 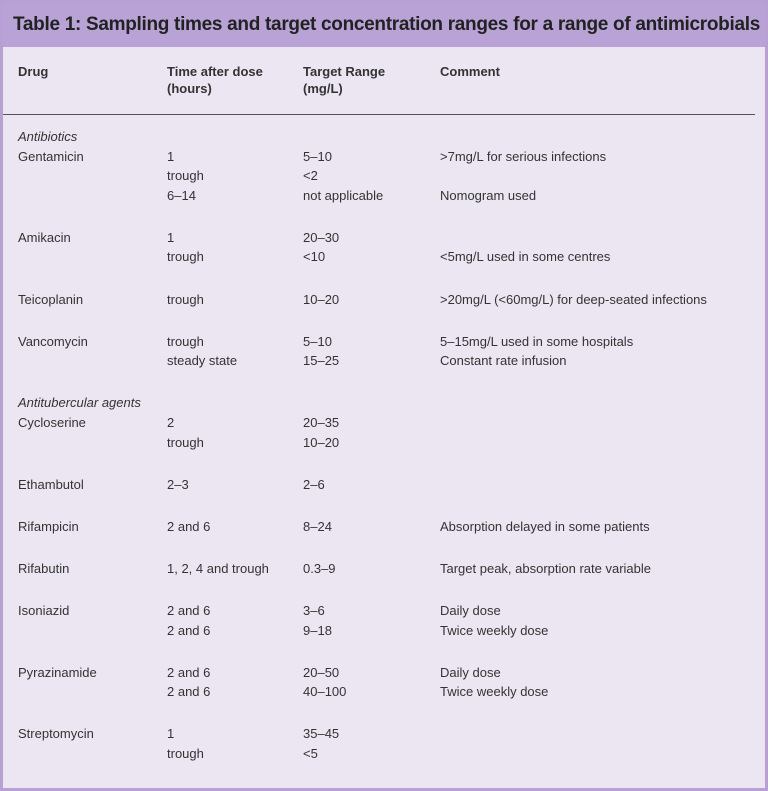 What do you see at coordinates (323, 88) in the screenshot?
I see `header-line: (mg/L)` at bounding box center [323, 88].